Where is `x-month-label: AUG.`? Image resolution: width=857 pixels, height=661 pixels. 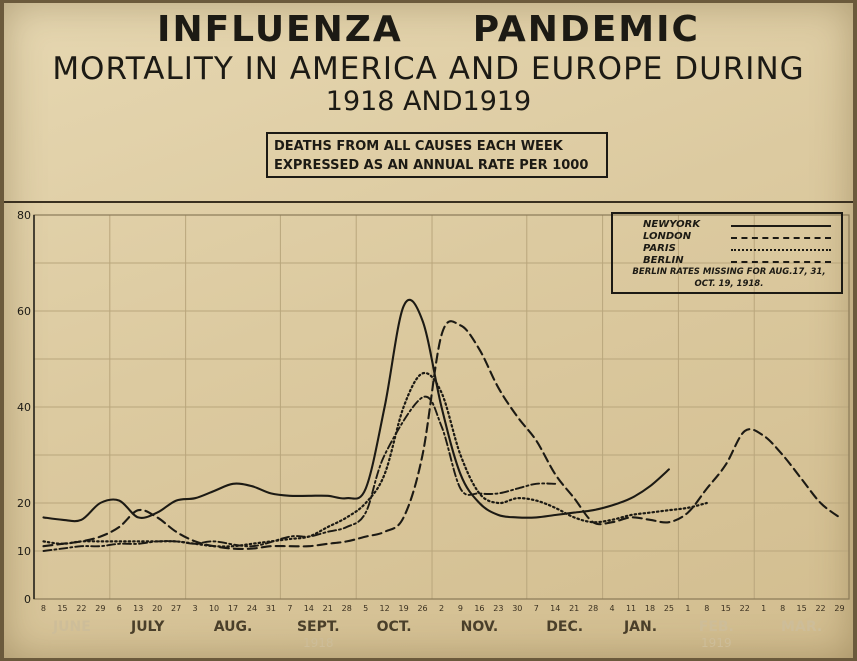
x-month-label: AUG. is located at coordinates (233, 627).